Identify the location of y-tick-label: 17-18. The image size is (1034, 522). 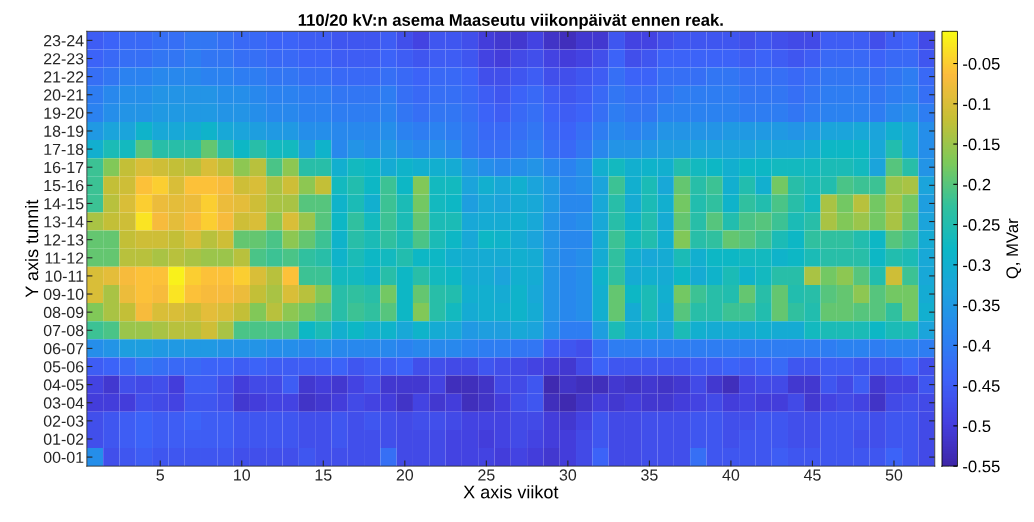
(64, 149).